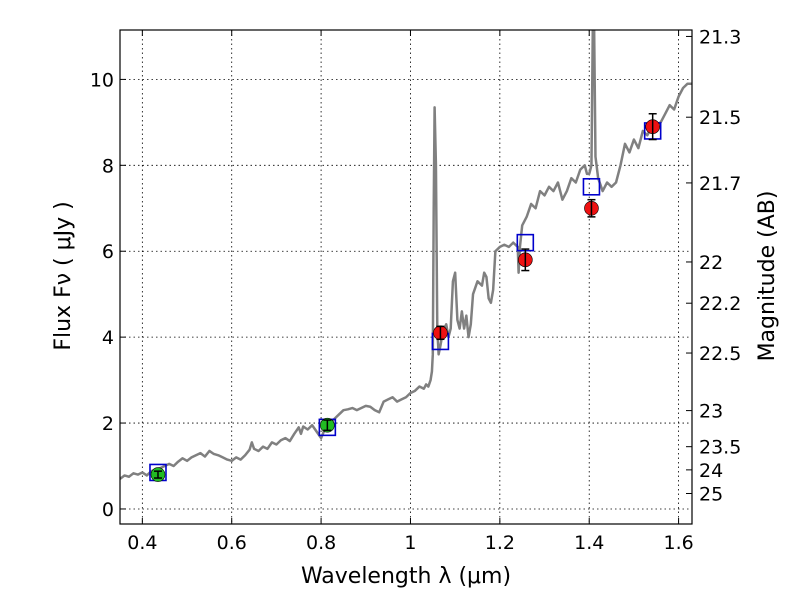  What do you see at coordinates (720, 448) in the screenshot?
I see `right-tick-label: 23.5` at bounding box center [720, 448].